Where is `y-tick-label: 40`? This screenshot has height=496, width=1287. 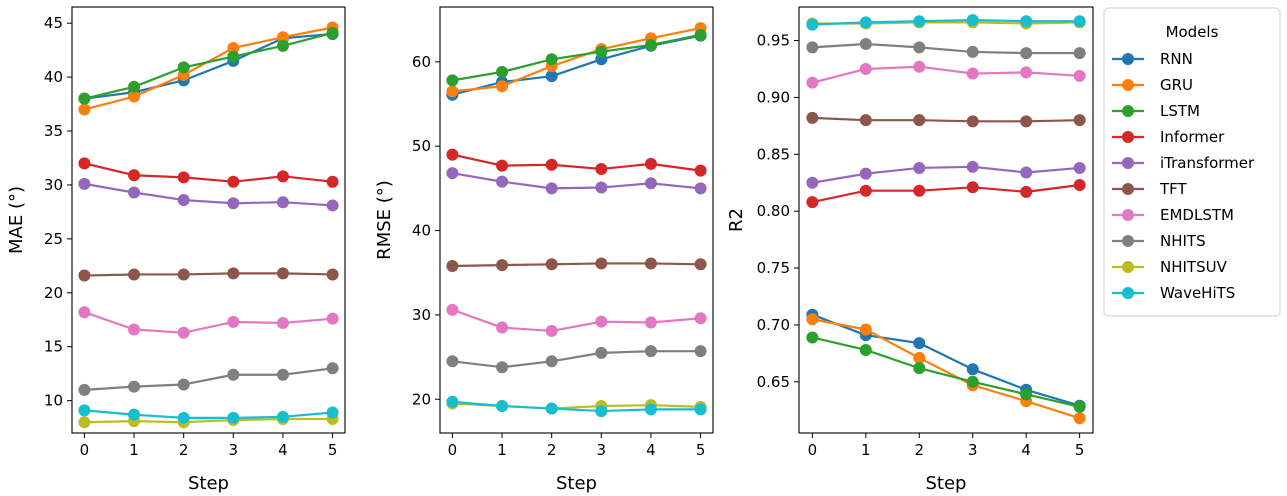
y-tick-label: 40 is located at coordinates (421, 231).